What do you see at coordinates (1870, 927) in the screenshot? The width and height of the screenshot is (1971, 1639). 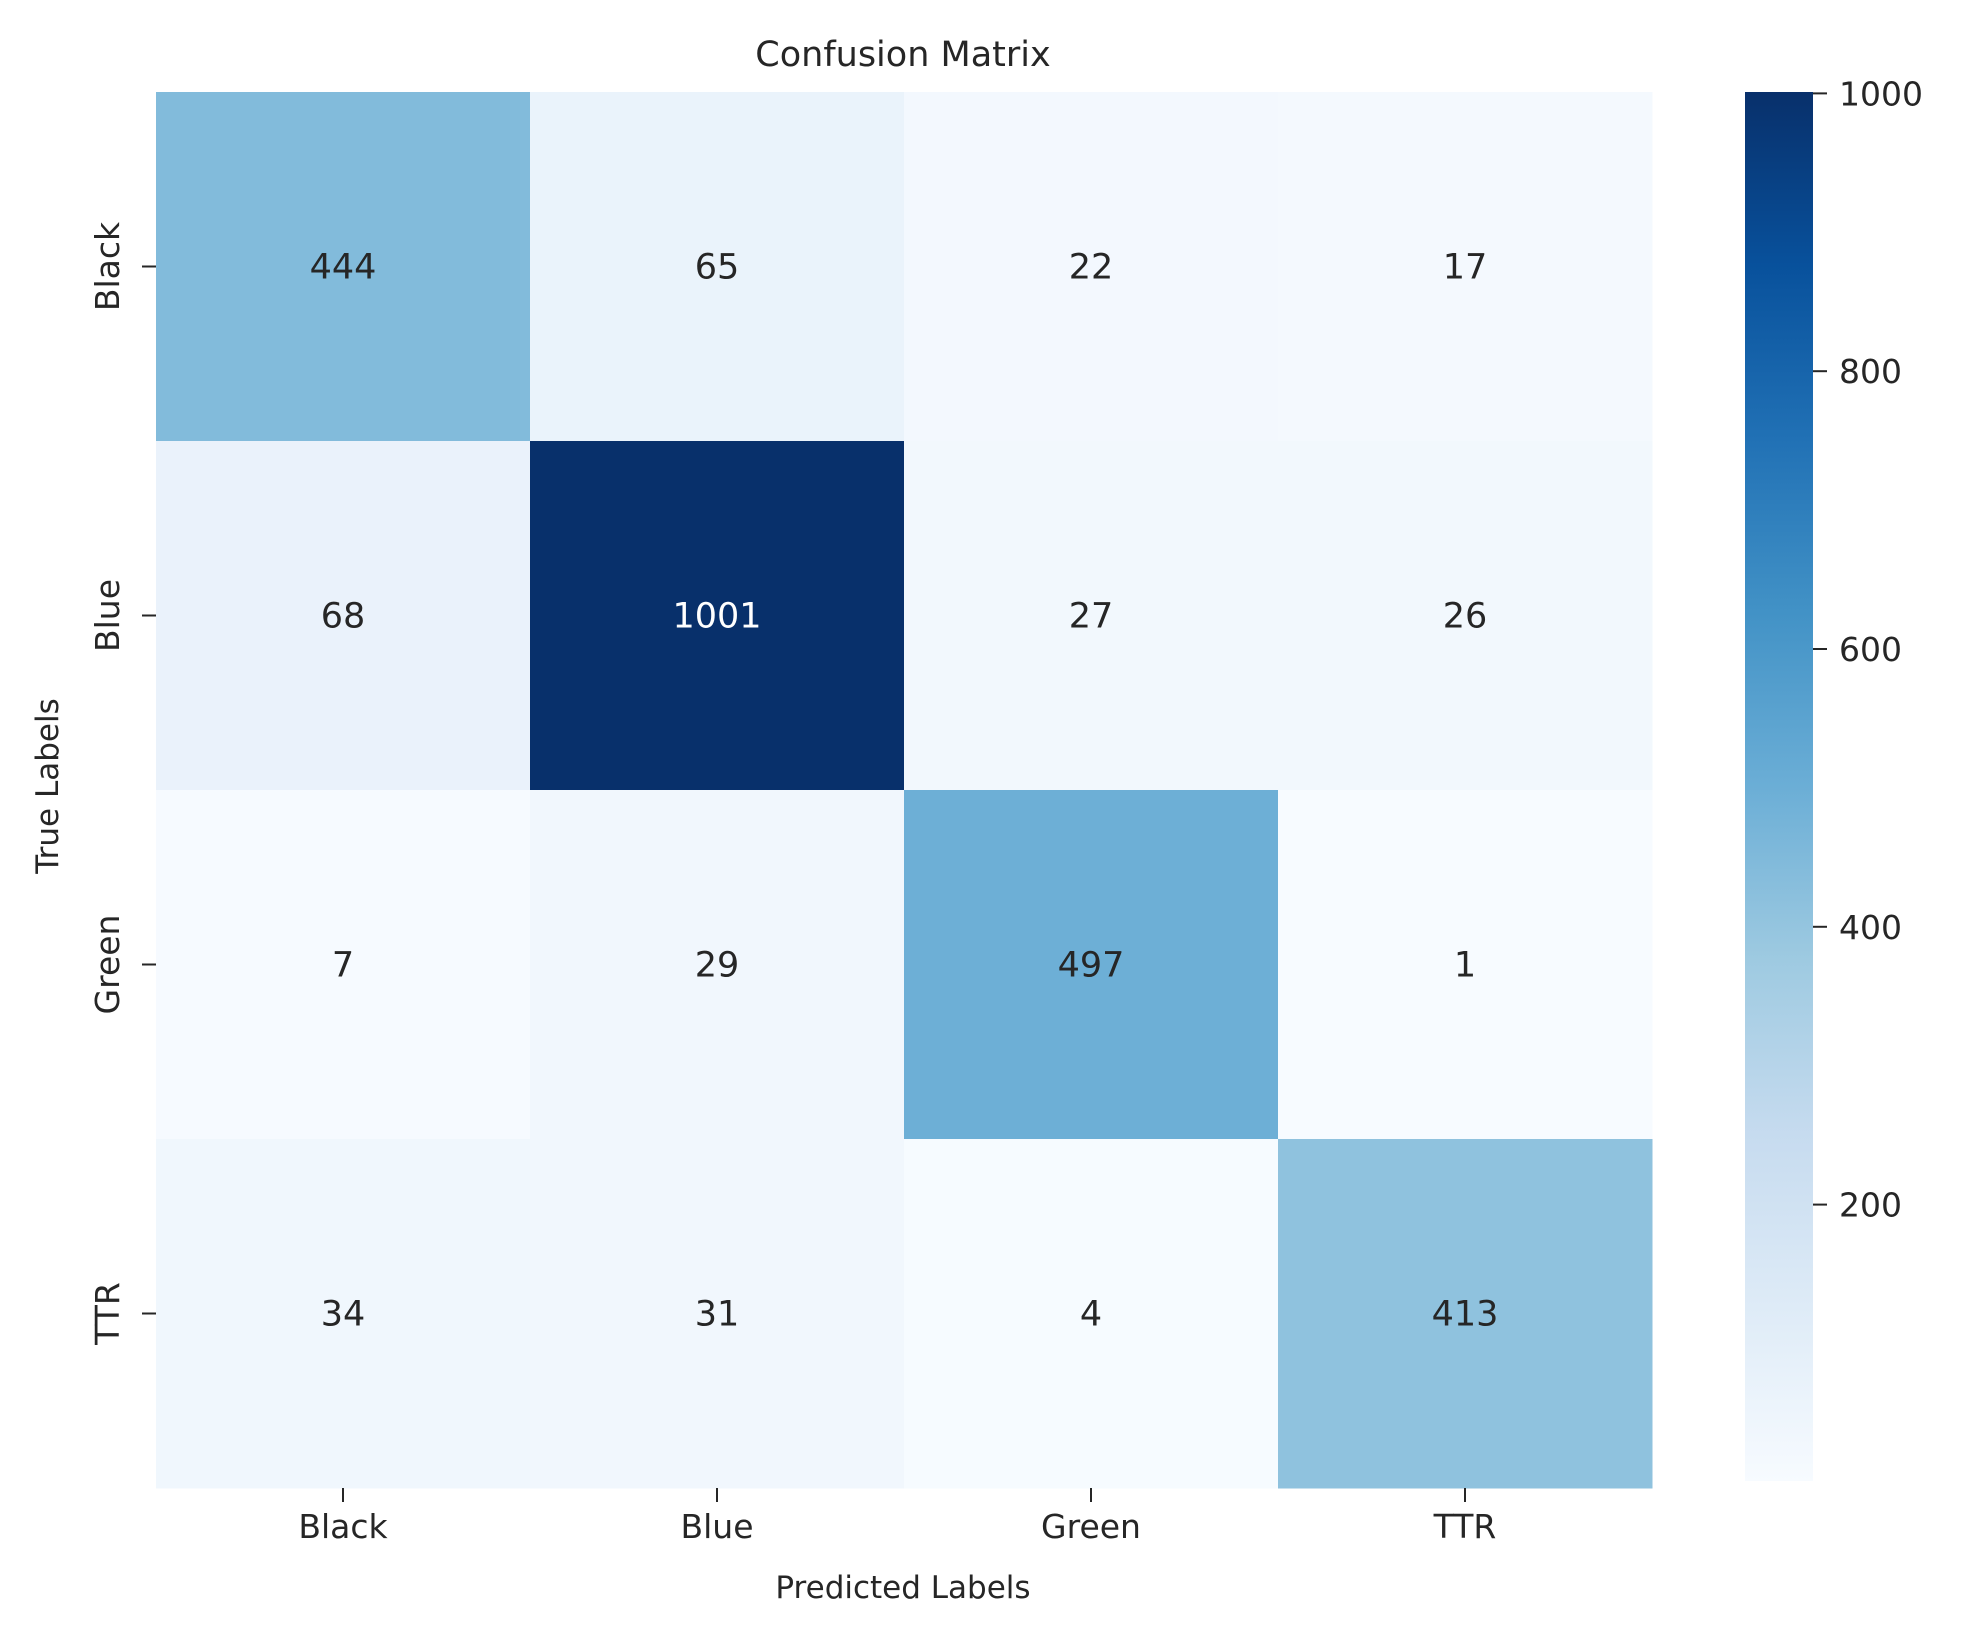 I see `colorbar-tick-label-1: 400` at bounding box center [1870, 927].